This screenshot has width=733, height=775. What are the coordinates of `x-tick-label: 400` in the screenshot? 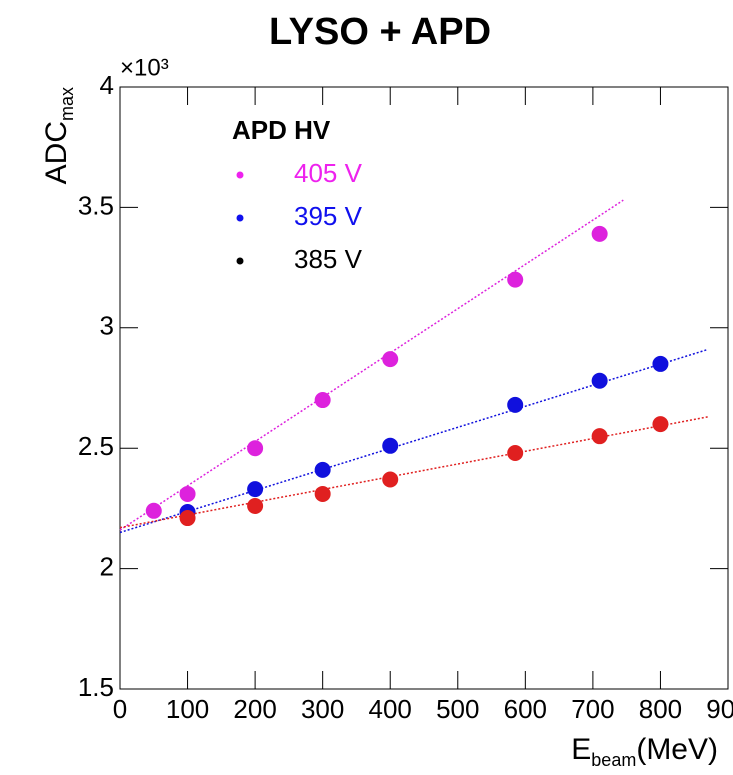 It's located at (390, 709).